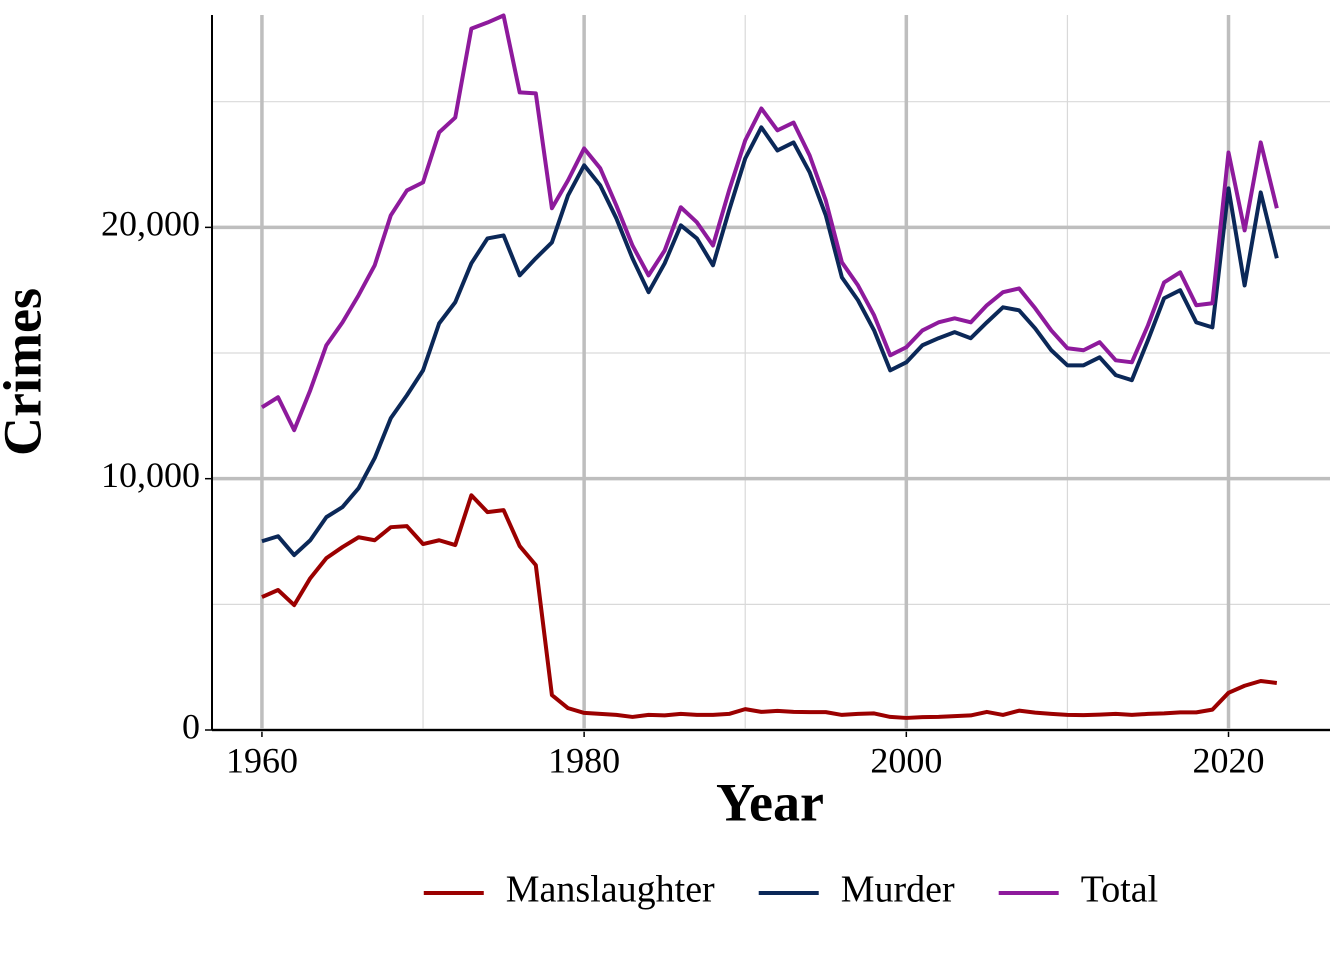 The image size is (1344, 960). What do you see at coordinates (262, 760) in the screenshot?
I see `x-tick-label: 1960` at bounding box center [262, 760].